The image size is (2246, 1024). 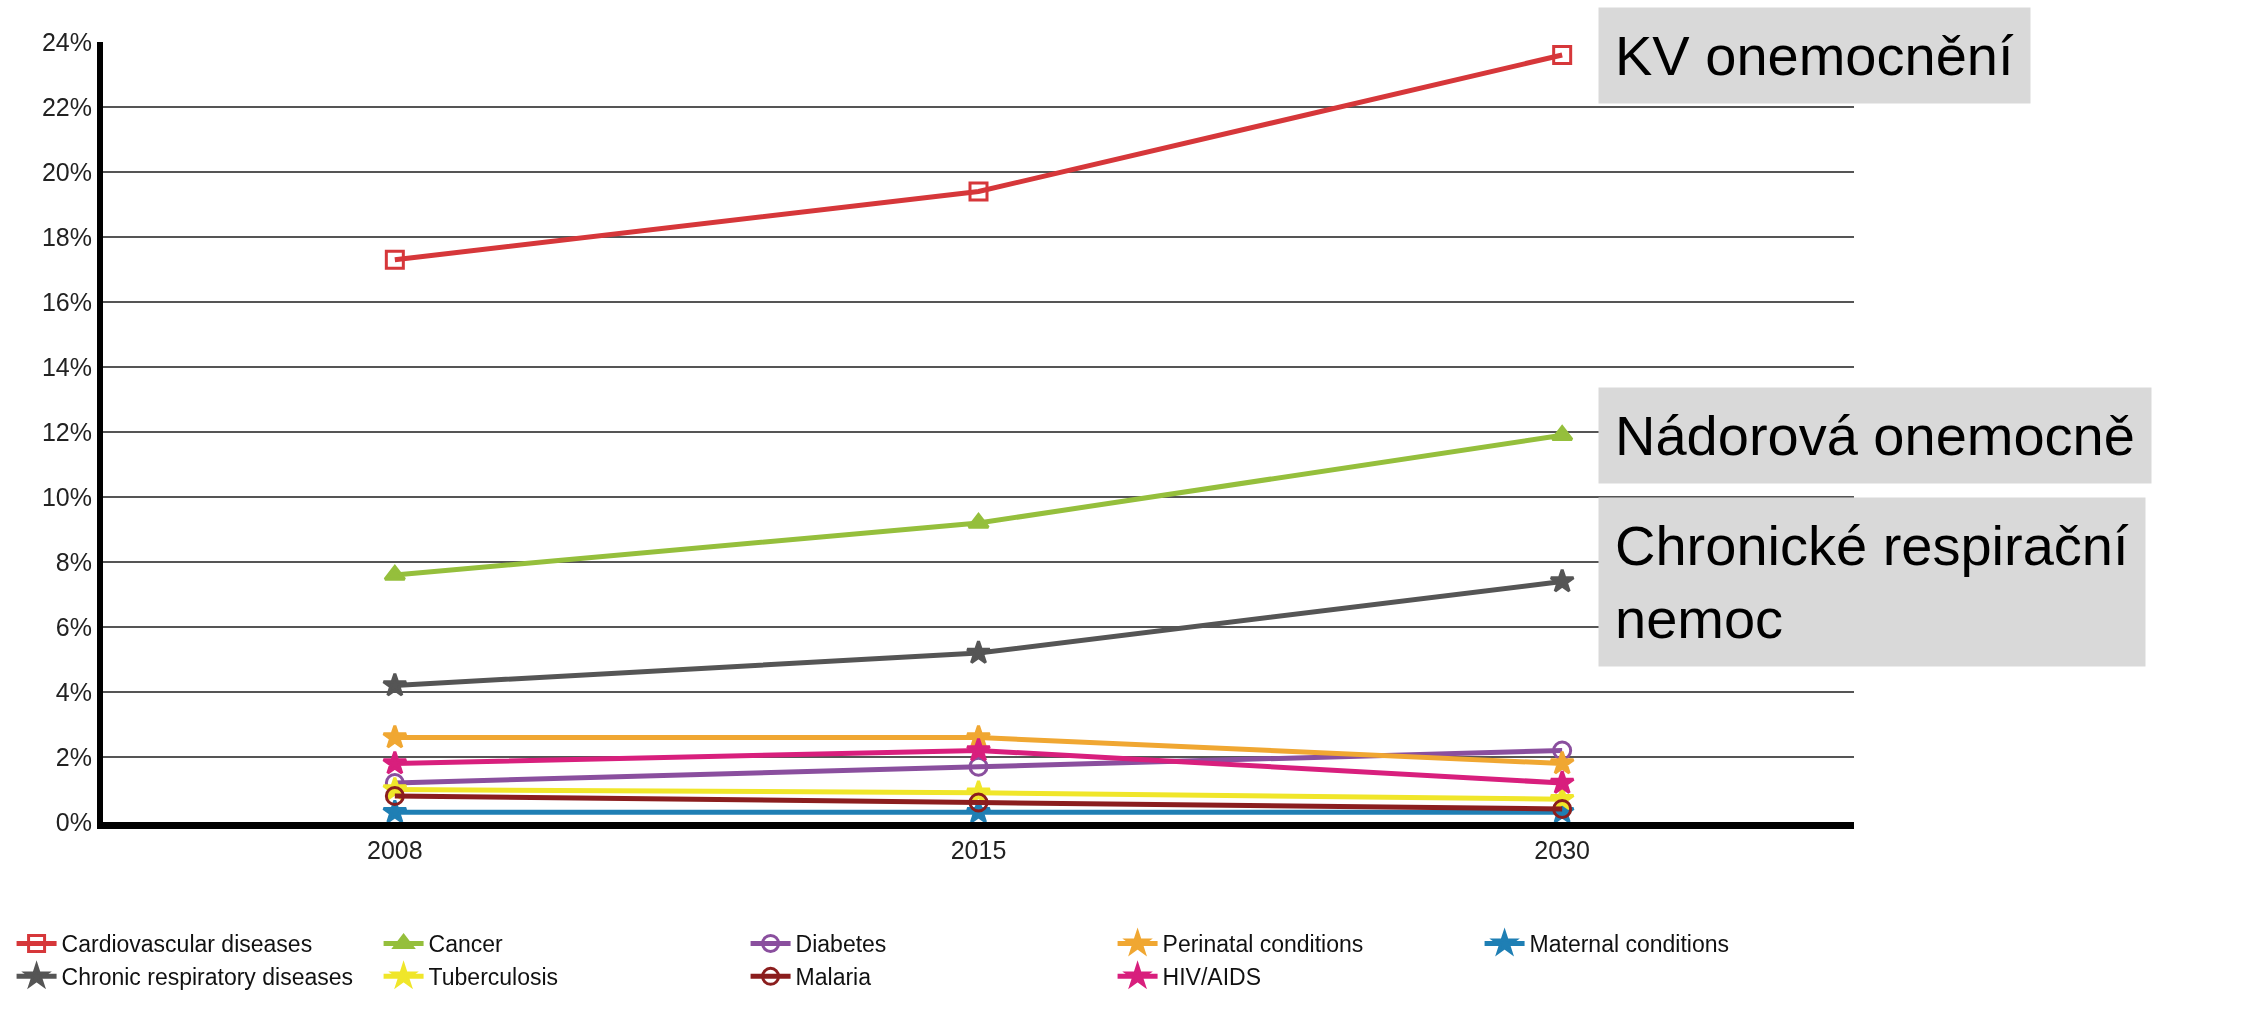 I want to click on legend-label: Perinatal conditions, so click(x=1263, y=944).